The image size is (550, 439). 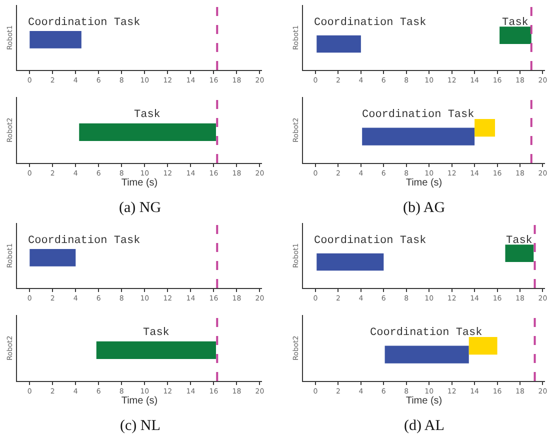 I want to click on text: (d) AL, so click(x=424, y=426).